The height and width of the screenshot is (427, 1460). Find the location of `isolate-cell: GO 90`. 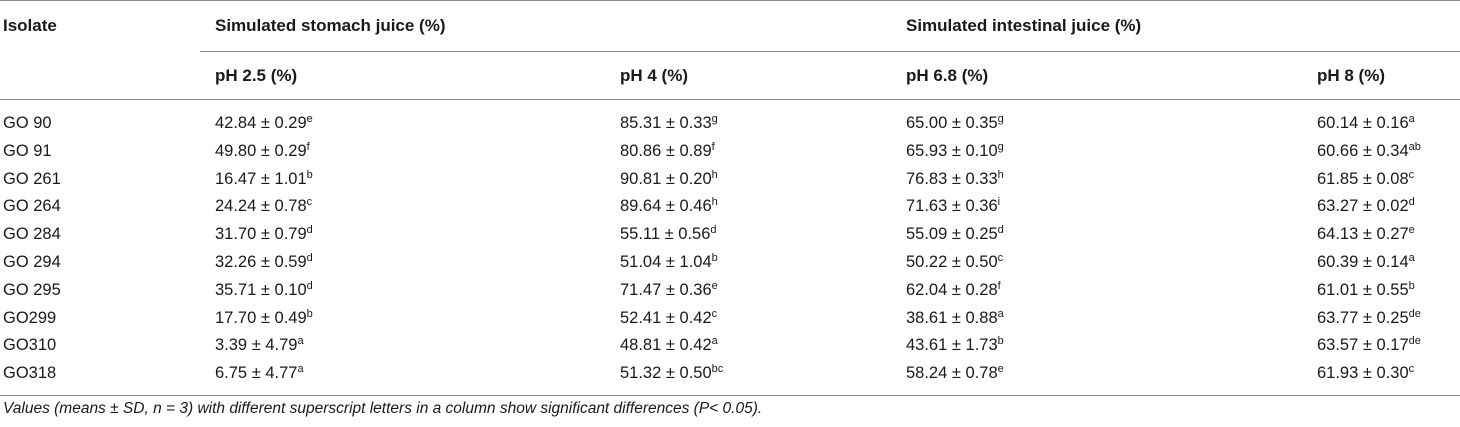

isolate-cell: GO 90 is located at coordinates (27, 123).